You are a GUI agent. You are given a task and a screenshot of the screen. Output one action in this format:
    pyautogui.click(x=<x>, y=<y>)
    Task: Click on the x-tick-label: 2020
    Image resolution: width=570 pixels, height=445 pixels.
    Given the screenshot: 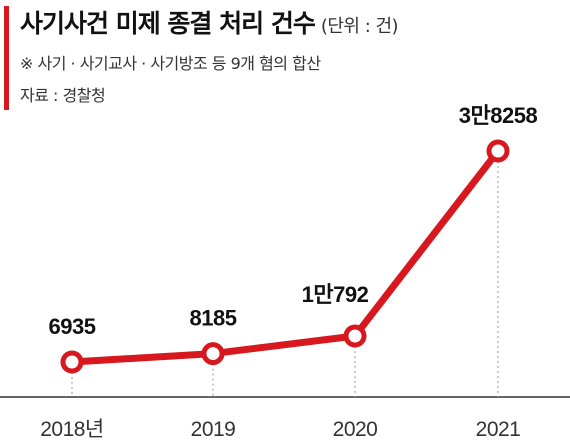 What is the action you would take?
    pyautogui.click(x=355, y=429)
    